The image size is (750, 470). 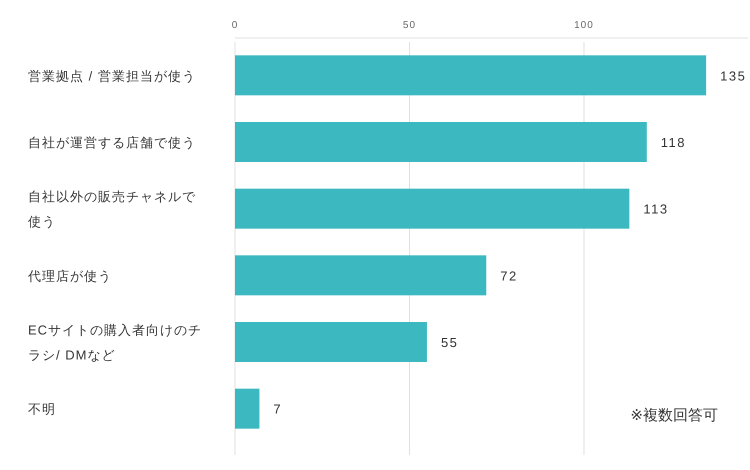 What do you see at coordinates (674, 415) in the screenshot?
I see `annotation: ※複数回答可` at bounding box center [674, 415].